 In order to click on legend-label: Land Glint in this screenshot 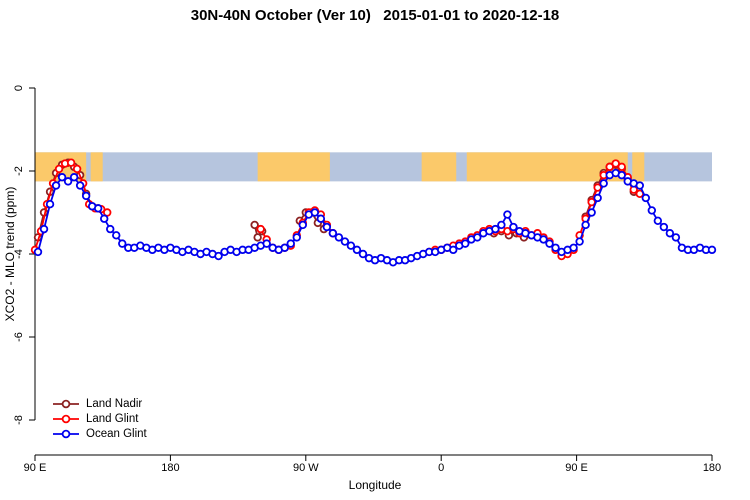, I will do `click(112, 419)`.